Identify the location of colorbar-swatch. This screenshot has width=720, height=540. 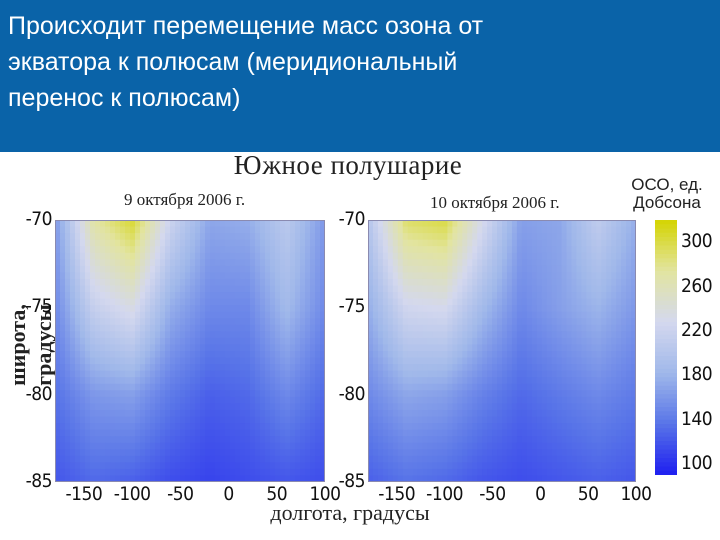
(666, 341).